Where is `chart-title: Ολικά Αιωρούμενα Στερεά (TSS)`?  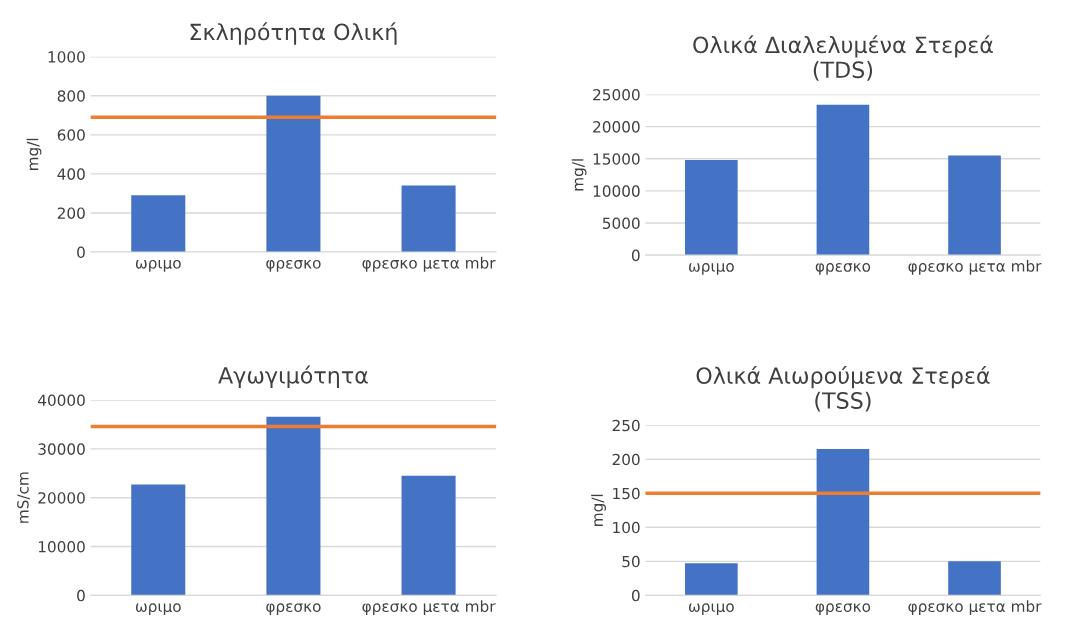 chart-title: Ολικά Αιωρούμενα Στερεά (TSS) is located at coordinates (843, 388).